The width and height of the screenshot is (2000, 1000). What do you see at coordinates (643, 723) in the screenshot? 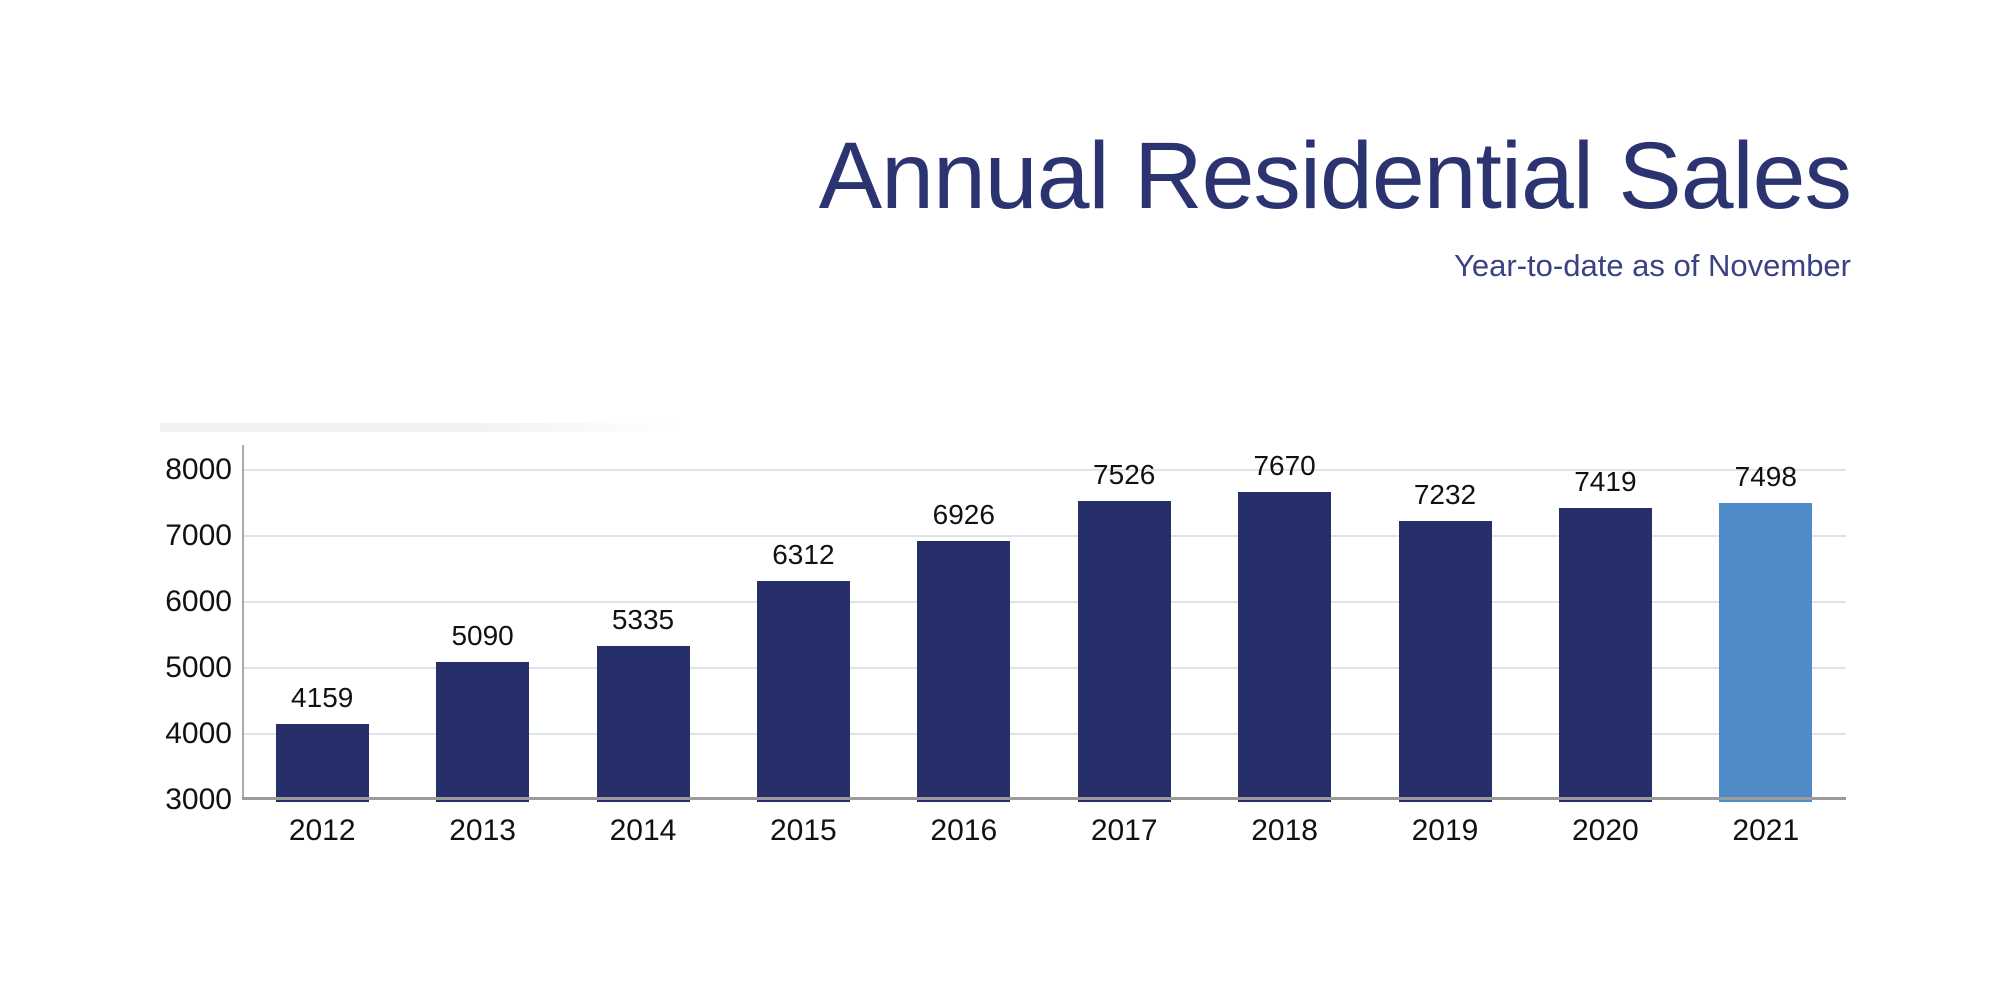
I see `bar-2014` at bounding box center [643, 723].